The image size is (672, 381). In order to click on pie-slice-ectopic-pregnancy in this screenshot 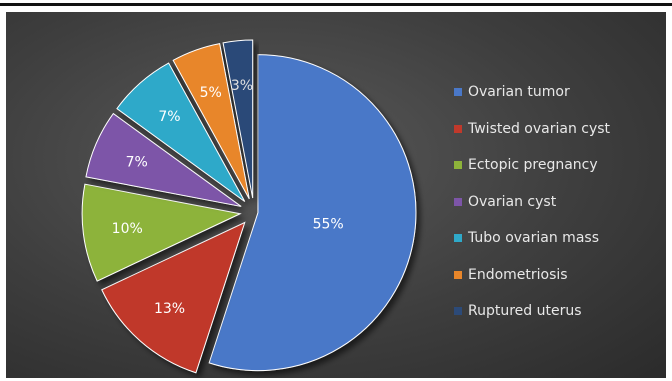, I will do `click(161, 232)`.